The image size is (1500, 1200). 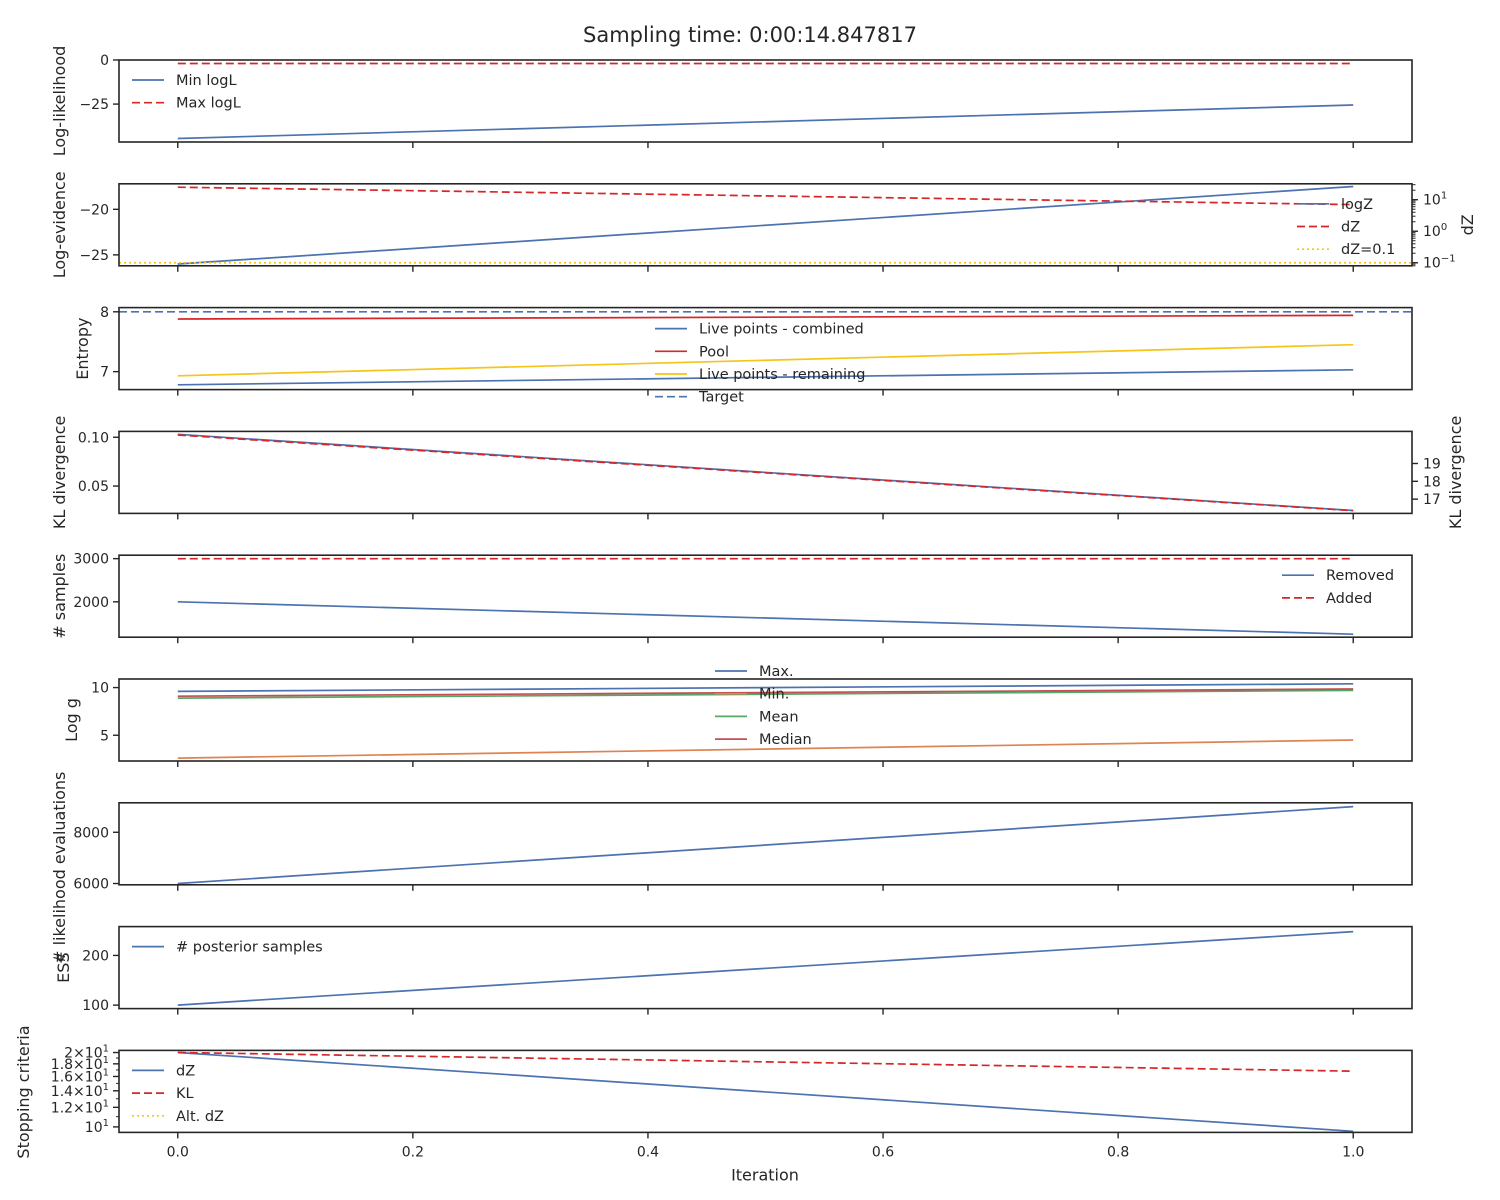 I want to click on legend-label: Max., so click(x=776, y=672).